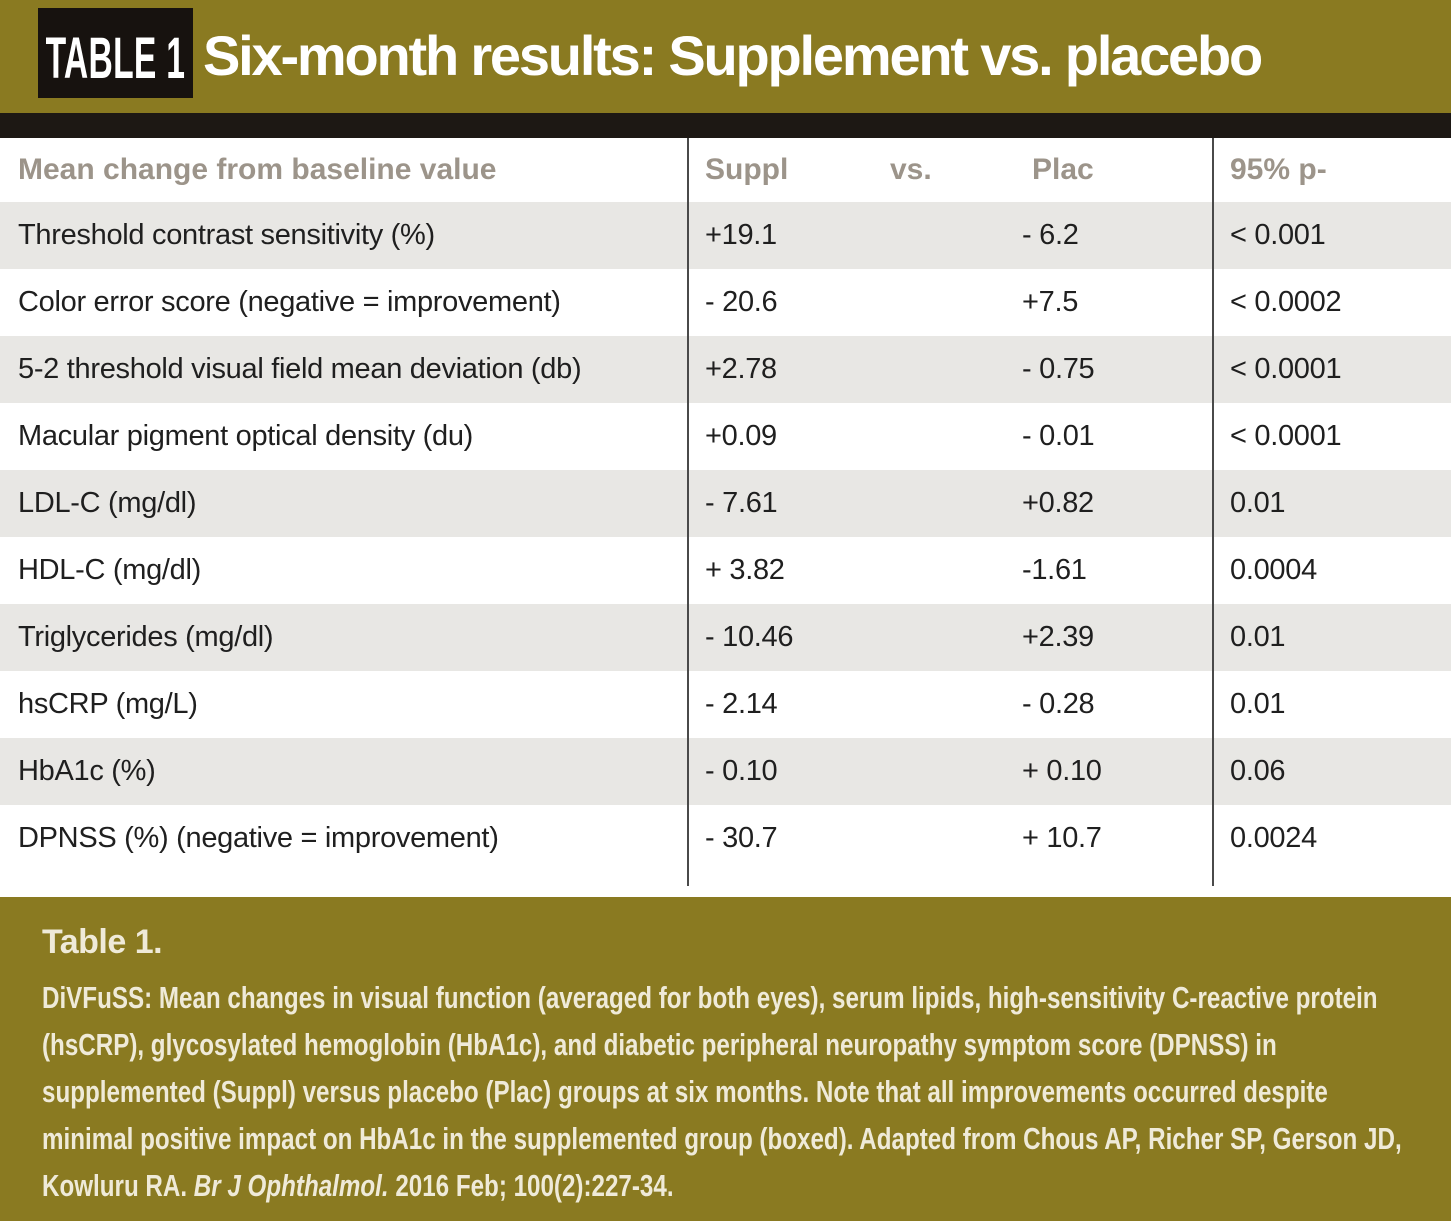  Describe the element at coordinates (291, 1186) in the screenshot. I see `journal-name: Br J Ophthalmol.` at that location.